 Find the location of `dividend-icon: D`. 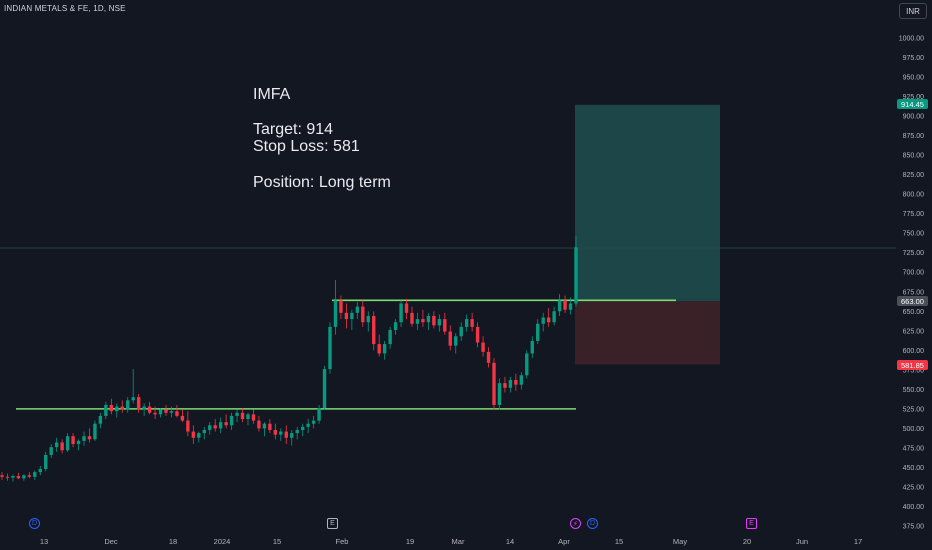

dividend-icon: D is located at coordinates (34, 523).